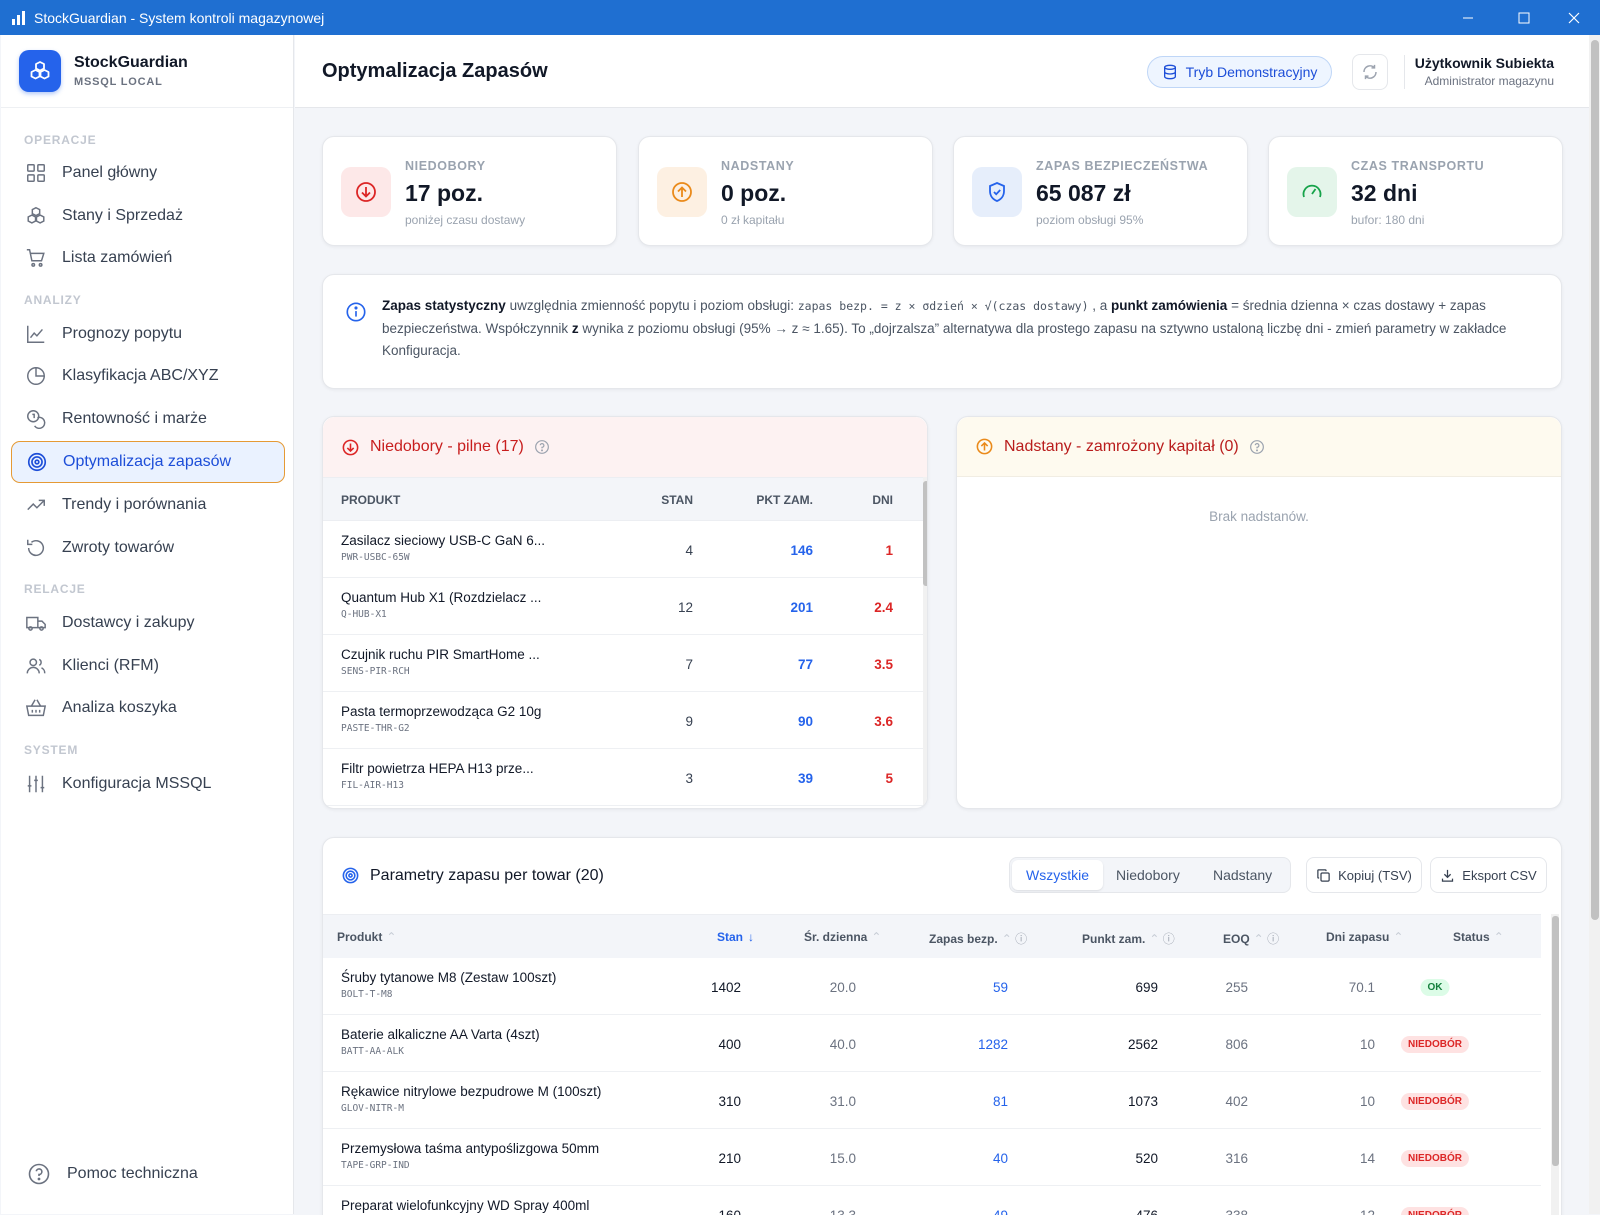 This screenshot has width=1600, height=1215. I want to click on info-chunk: , a, so click(1100, 305).